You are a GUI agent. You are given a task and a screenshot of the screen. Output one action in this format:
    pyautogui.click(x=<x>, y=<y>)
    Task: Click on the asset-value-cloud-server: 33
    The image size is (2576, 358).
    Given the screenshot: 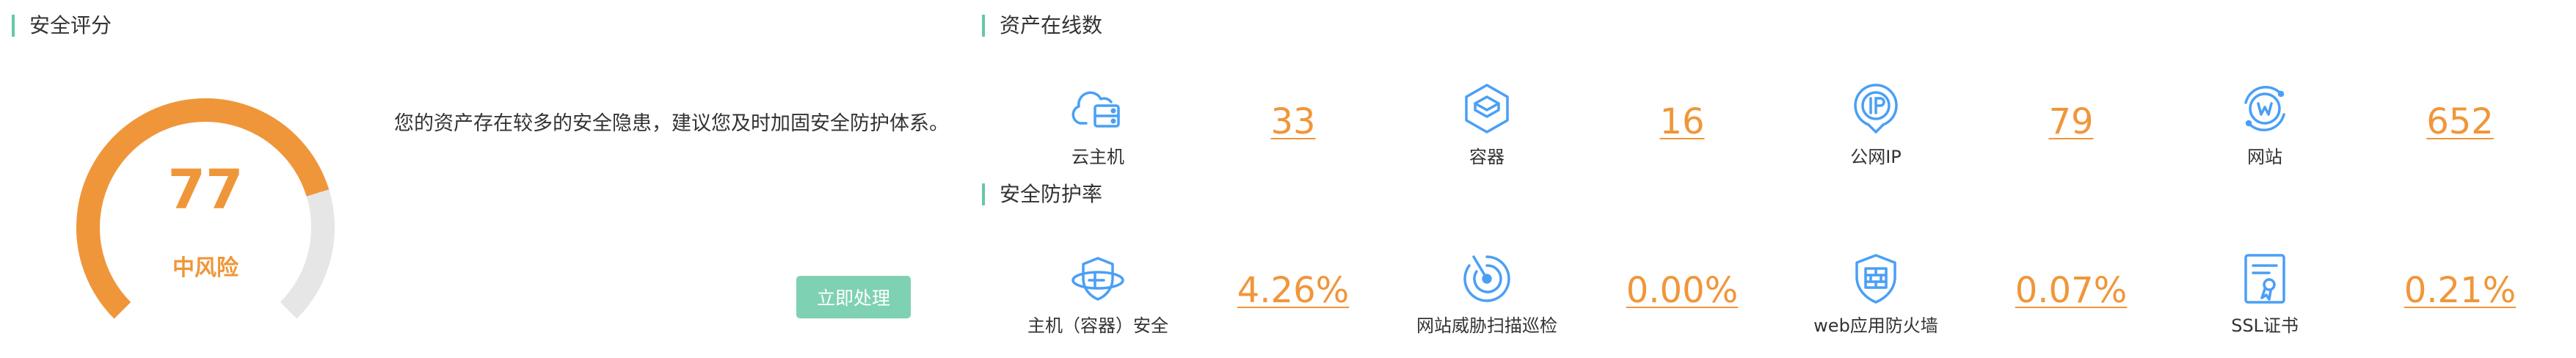 What is the action you would take?
    pyautogui.click(x=1293, y=121)
    